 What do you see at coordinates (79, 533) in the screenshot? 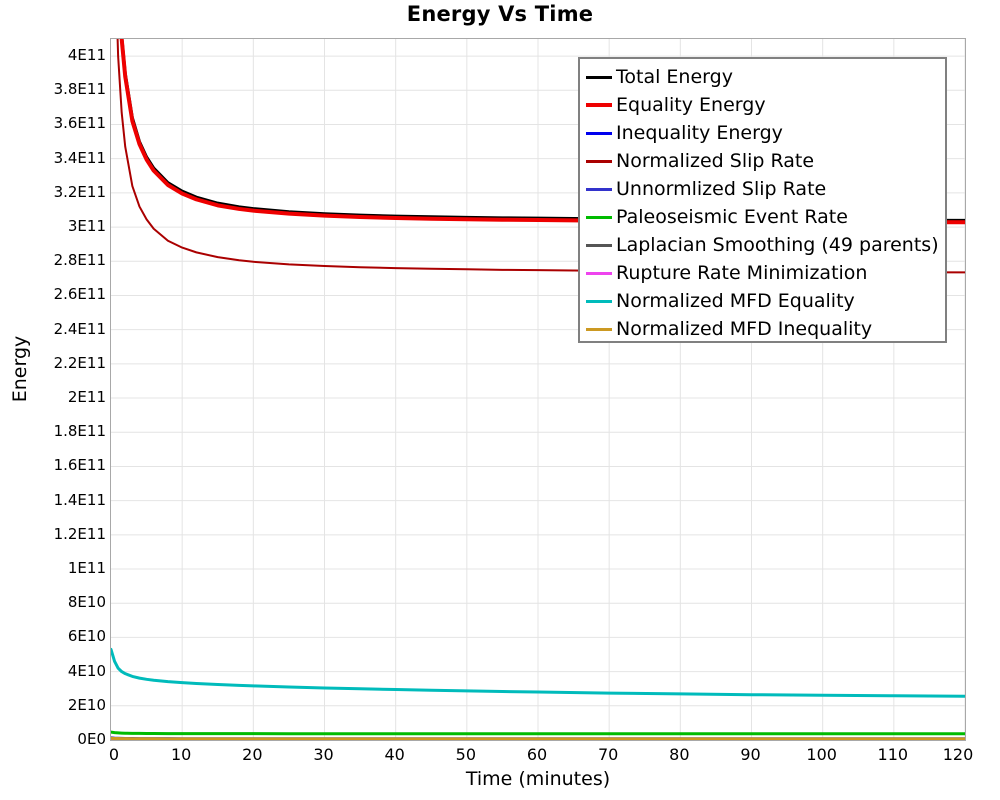
I see `y-tick-label: 1.2E11` at bounding box center [79, 533].